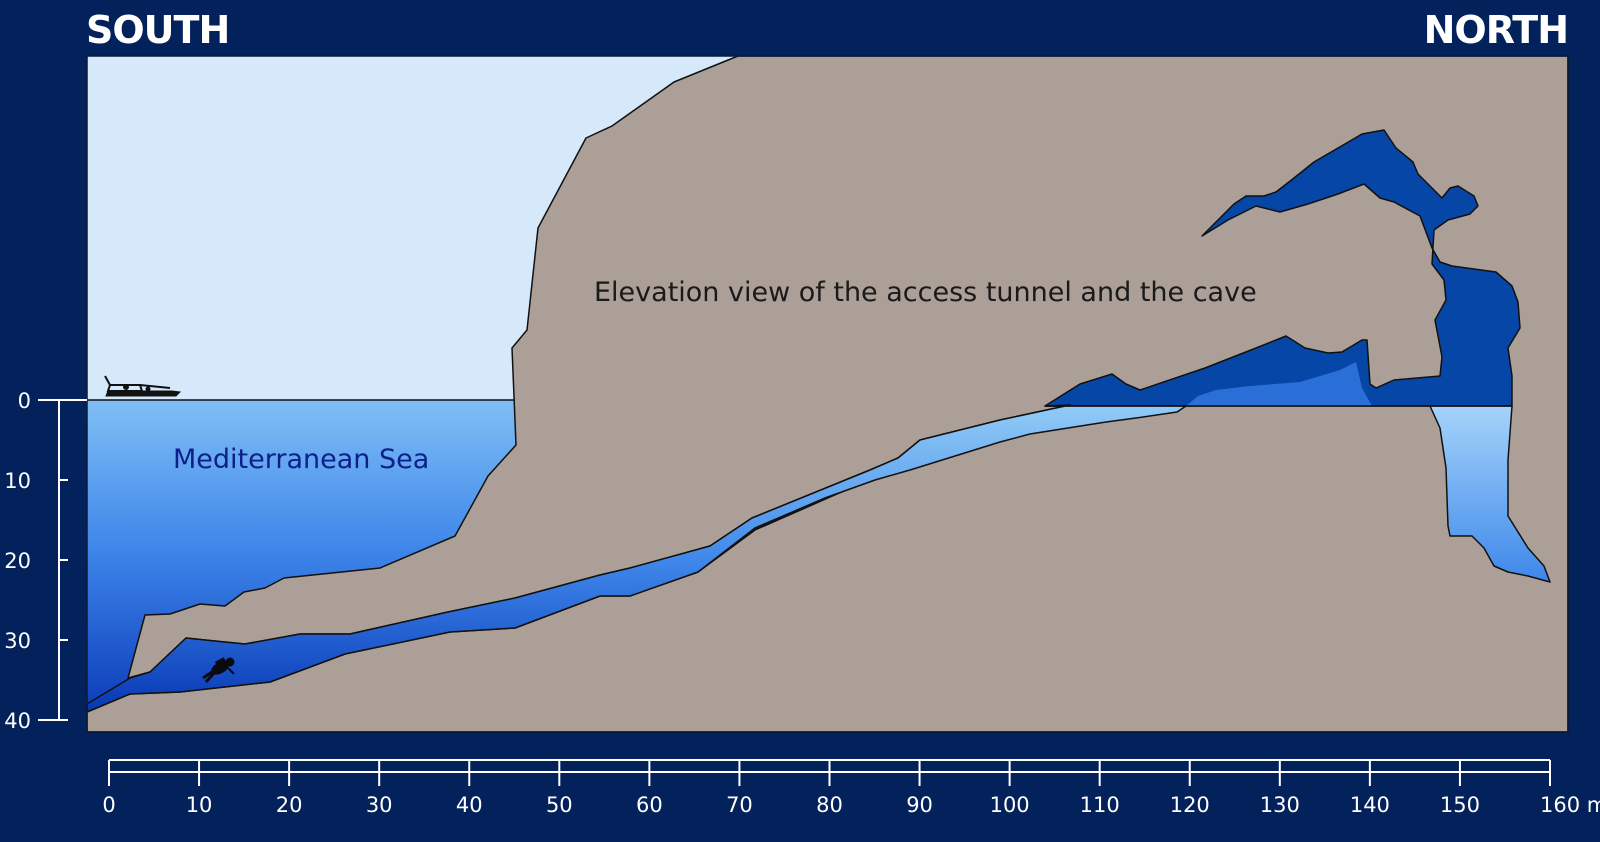  Describe the element at coordinates (1570, 805) in the screenshot. I see `distance-tick-label: 160 m` at that location.